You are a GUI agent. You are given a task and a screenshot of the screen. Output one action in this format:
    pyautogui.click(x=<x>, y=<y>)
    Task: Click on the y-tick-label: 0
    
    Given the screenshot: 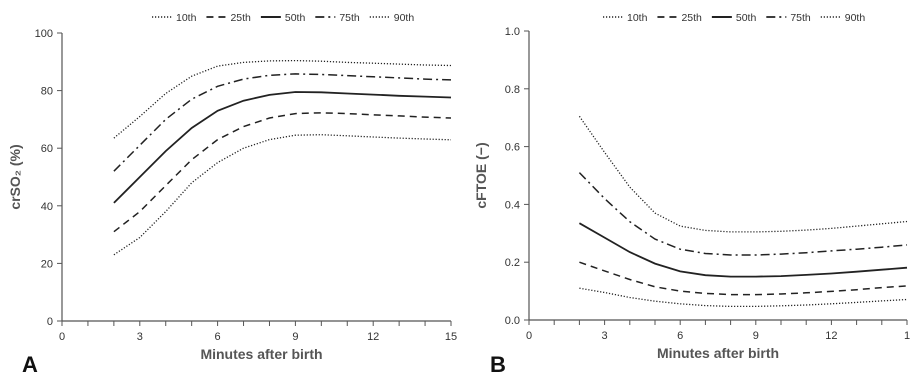 What is the action you would take?
    pyautogui.click(x=50, y=322)
    